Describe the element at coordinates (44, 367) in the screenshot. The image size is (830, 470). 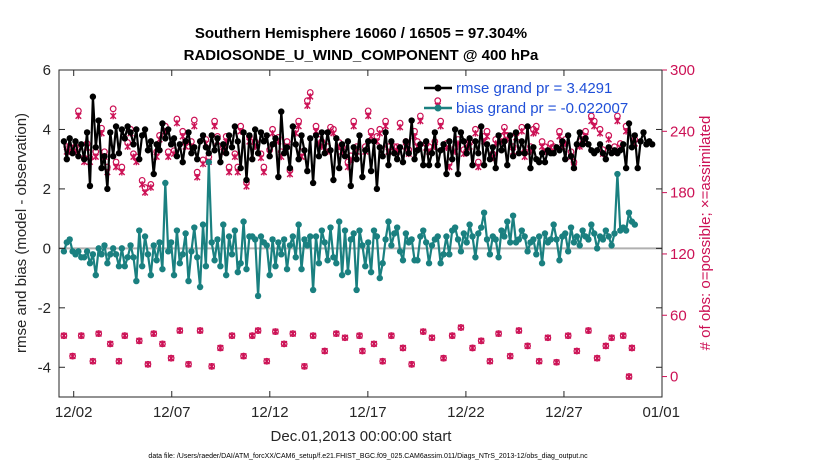
I see `left-tick-label: -4` at that location.